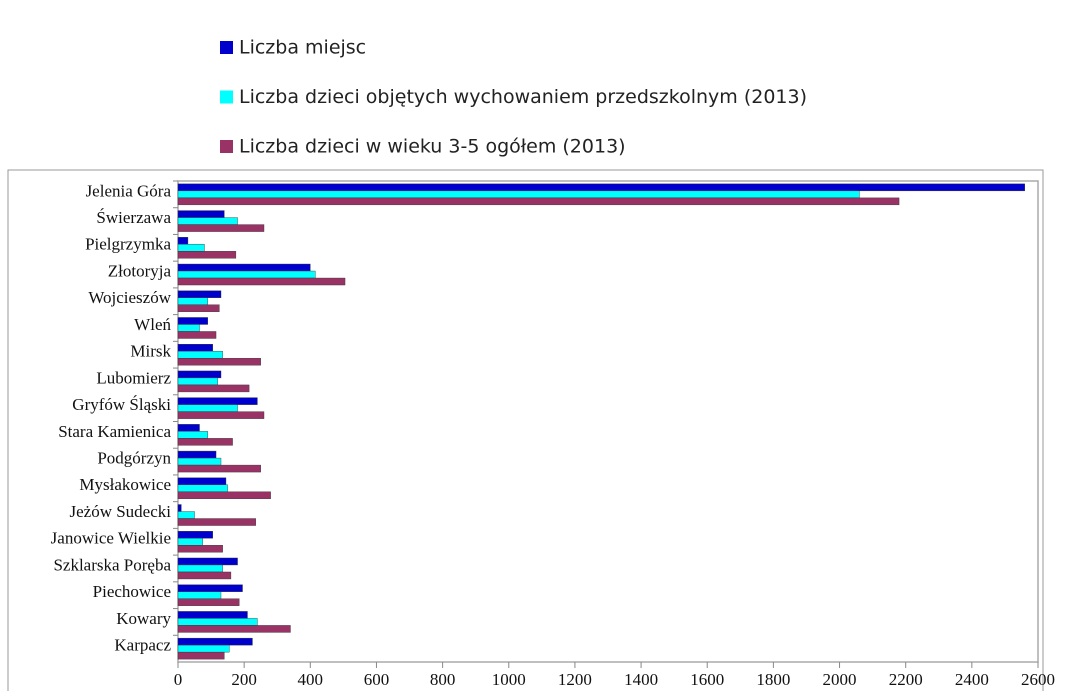 This screenshot has width=1065, height=691. Describe the element at coordinates (129, 190) in the screenshot. I see `y-tick-label: Jelenia Góra` at that location.